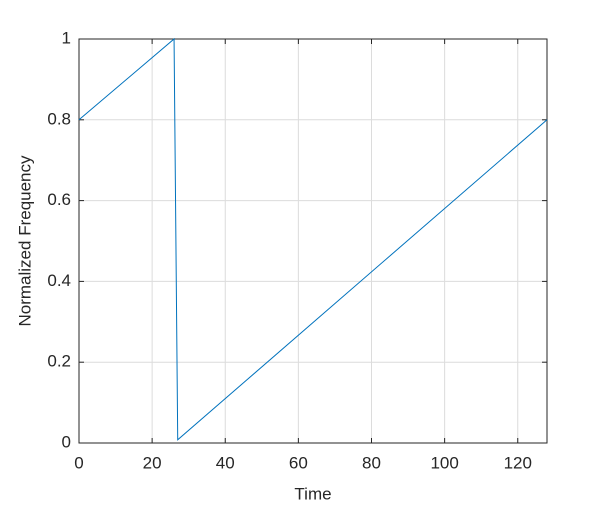 The image size is (606, 507). I want to click on x-tick-label: 0, so click(78, 462).